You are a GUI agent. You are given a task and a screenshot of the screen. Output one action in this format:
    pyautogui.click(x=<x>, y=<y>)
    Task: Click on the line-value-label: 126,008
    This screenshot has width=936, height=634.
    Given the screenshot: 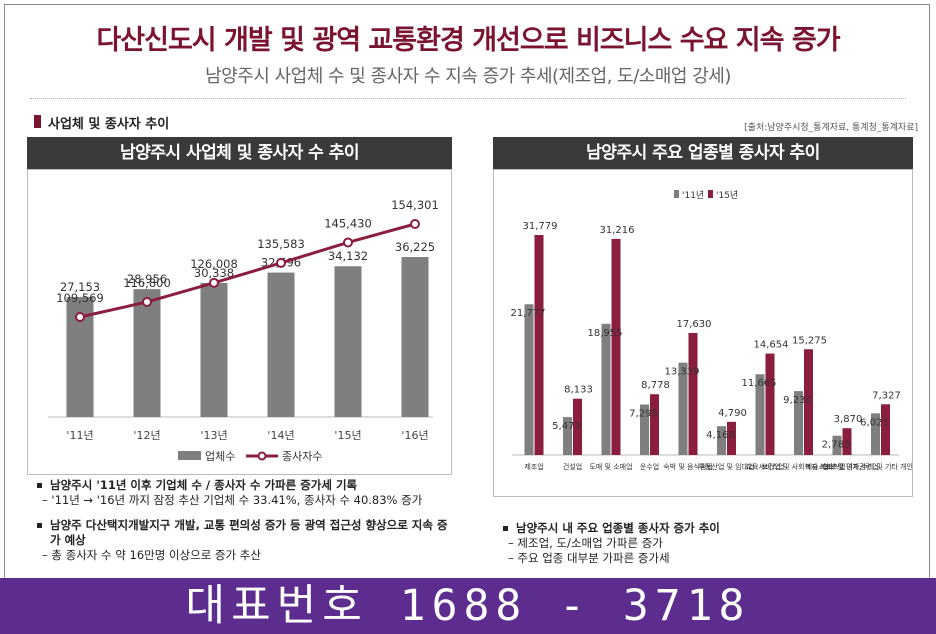 What is the action you would take?
    pyautogui.click(x=214, y=264)
    